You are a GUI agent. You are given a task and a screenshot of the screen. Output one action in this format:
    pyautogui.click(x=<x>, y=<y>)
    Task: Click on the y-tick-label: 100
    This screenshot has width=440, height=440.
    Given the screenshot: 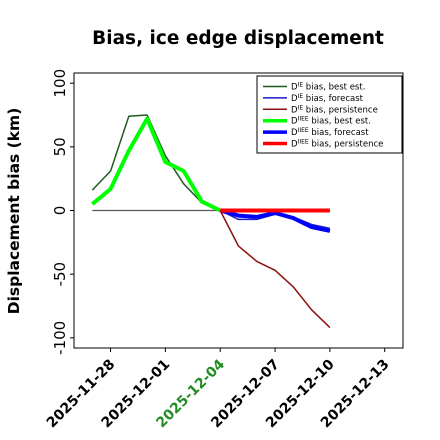 What is the action you would take?
    pyautogui.click(x=60, y=83)
    